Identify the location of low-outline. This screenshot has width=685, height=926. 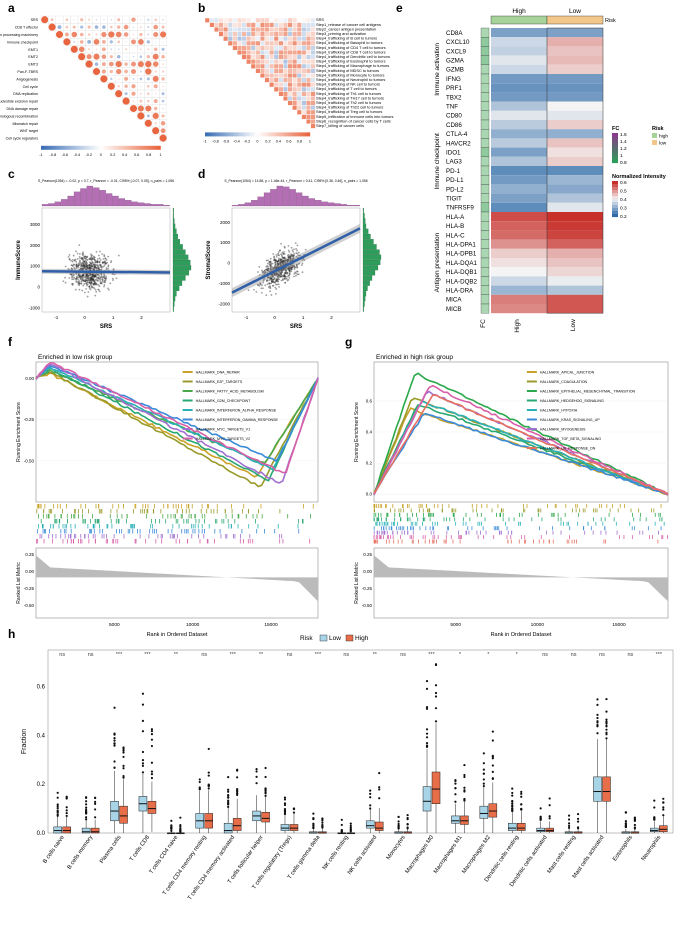
(575, 170).